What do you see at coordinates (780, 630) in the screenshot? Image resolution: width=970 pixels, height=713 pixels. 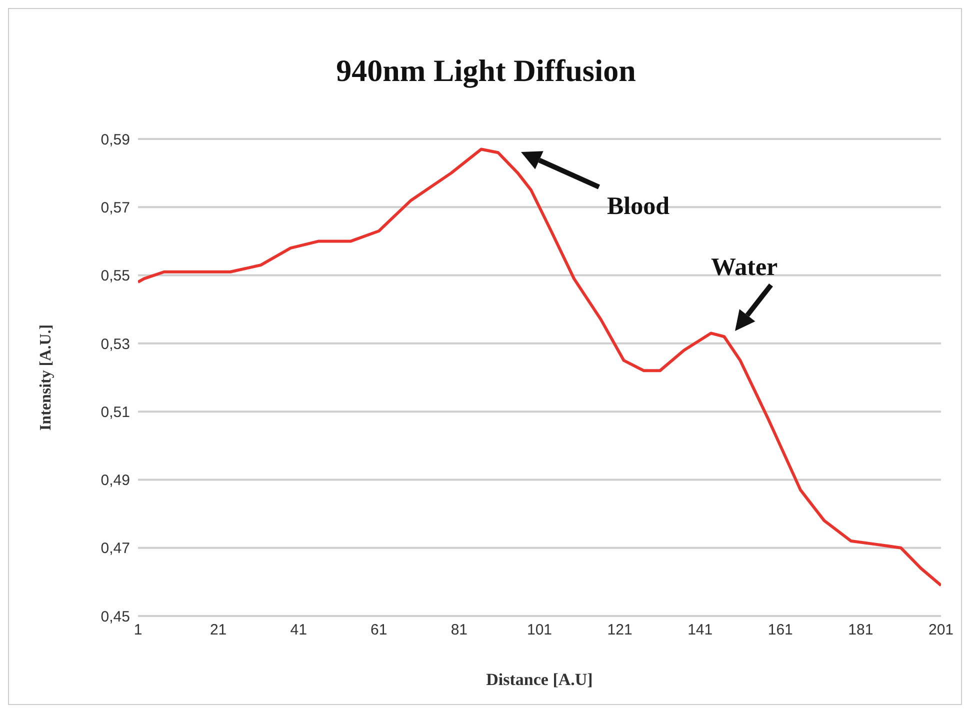 I see `x-tick-label: 161` at bounding box center [780, 630].